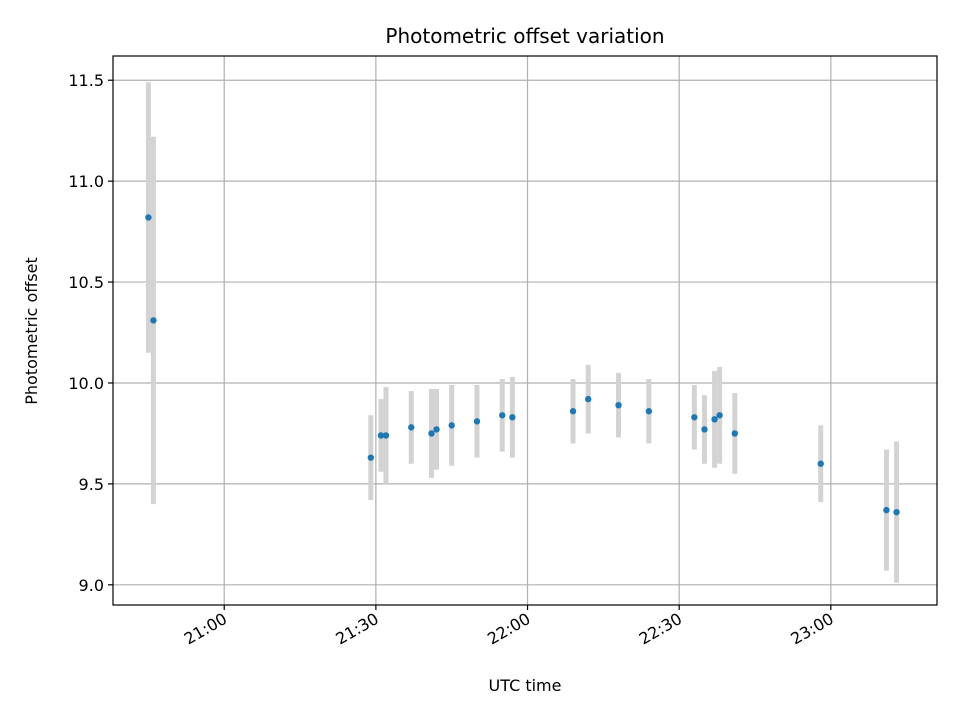 The width and height of the screenshot is (960, 720). What do you see at coordinates (86, 181) in the screenshot?
I see `y-tick-label: 11.0` at bounding box center [86, 181].